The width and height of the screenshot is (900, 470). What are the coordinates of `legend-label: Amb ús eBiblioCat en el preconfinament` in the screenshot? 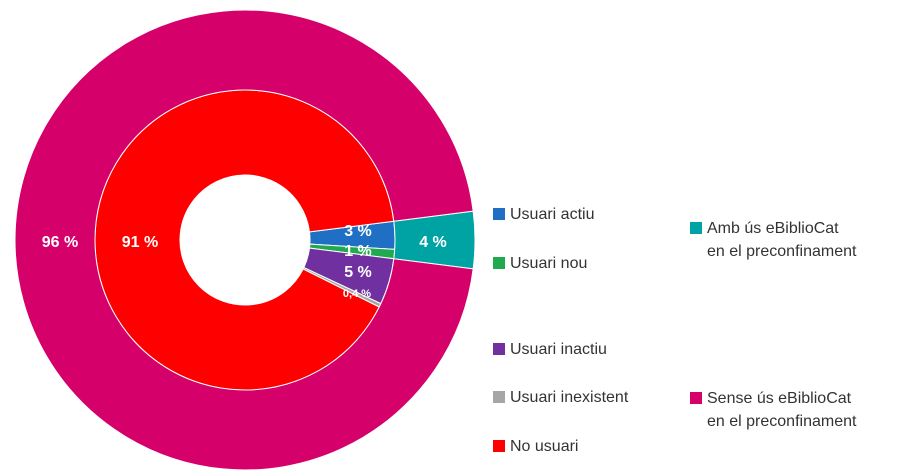 It's located at (782, 240).